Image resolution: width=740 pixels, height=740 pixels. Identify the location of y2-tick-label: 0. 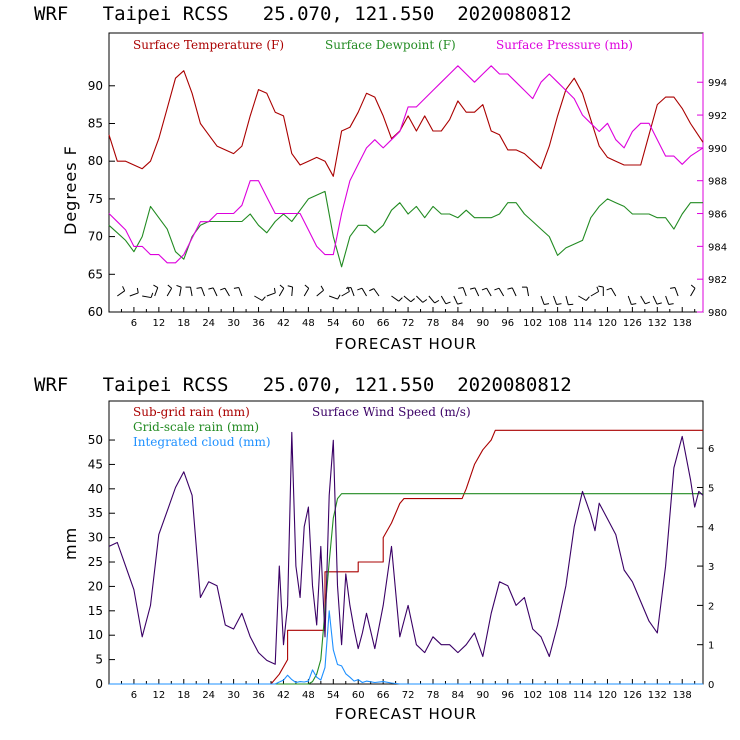
(711, 685).